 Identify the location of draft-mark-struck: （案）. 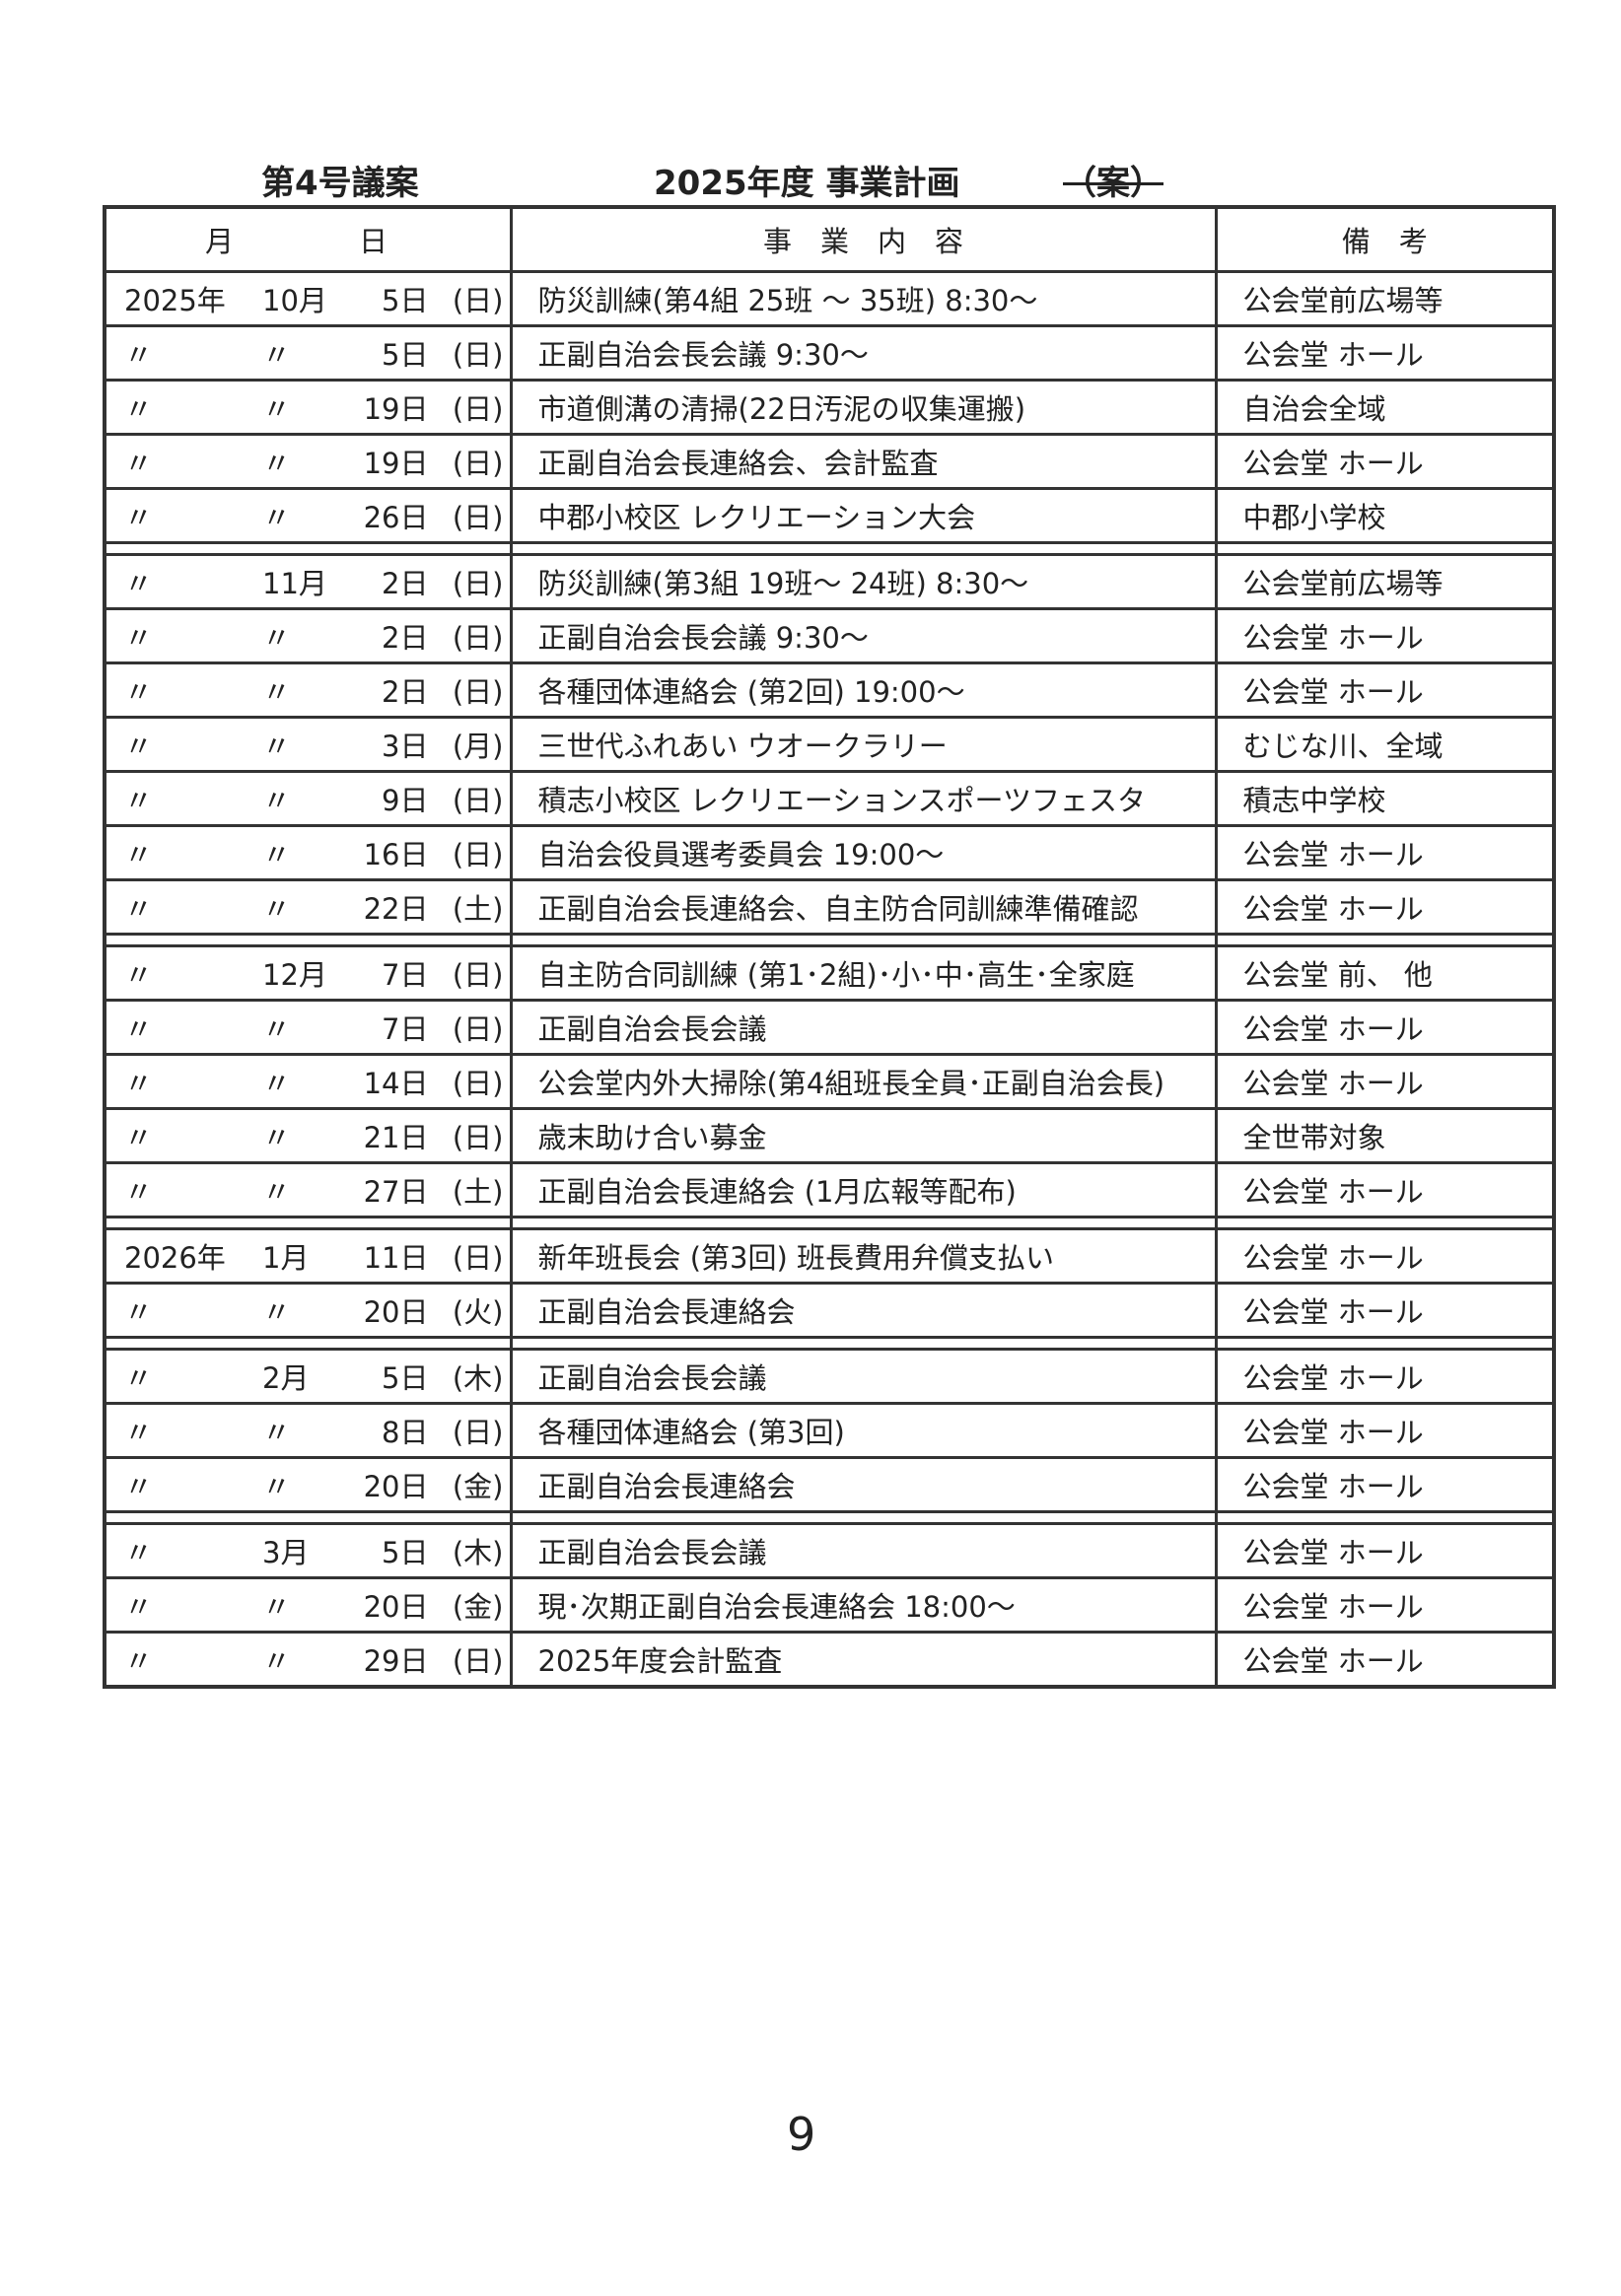
(1113, 183).